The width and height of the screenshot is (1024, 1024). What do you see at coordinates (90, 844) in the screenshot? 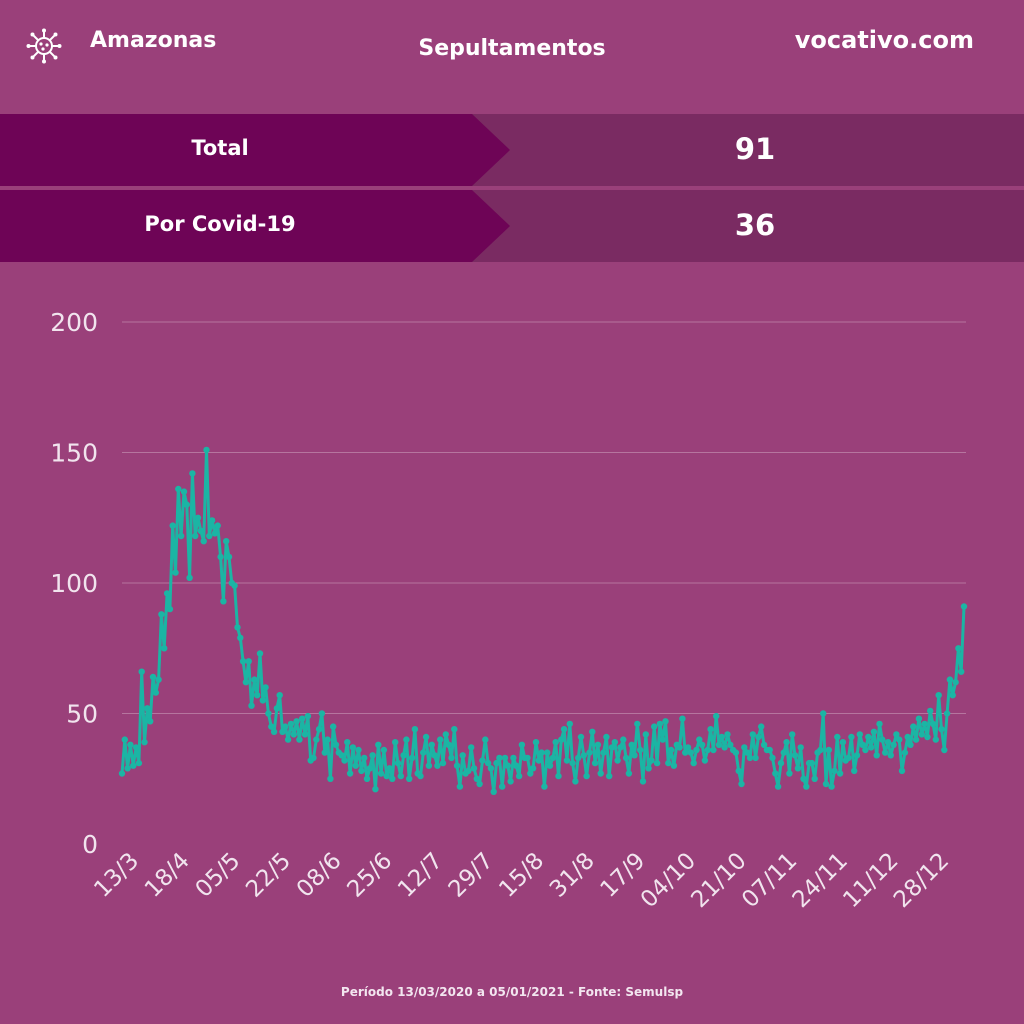
I see `y-tick-label: 0` at bounding box center [90, 844].